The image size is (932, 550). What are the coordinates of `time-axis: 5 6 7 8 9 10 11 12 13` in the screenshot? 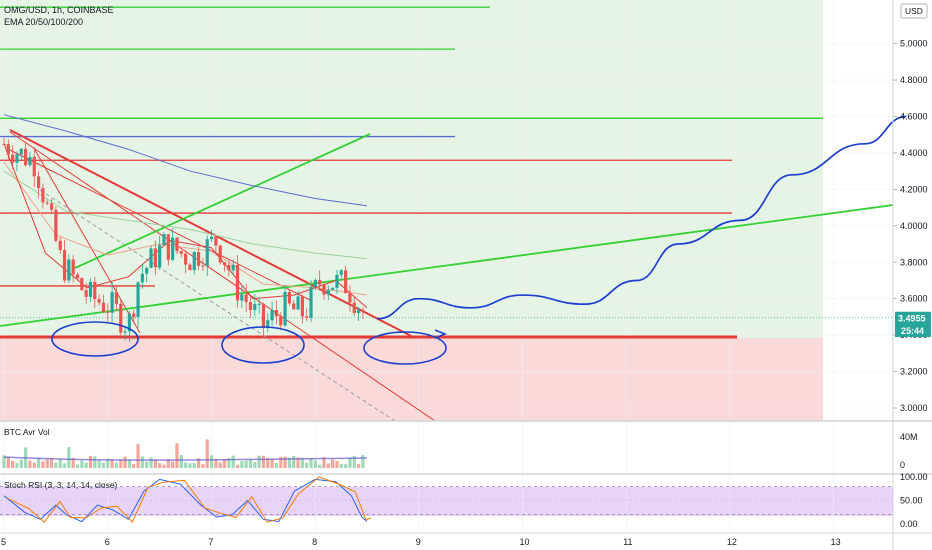 It's located at (421, 542).